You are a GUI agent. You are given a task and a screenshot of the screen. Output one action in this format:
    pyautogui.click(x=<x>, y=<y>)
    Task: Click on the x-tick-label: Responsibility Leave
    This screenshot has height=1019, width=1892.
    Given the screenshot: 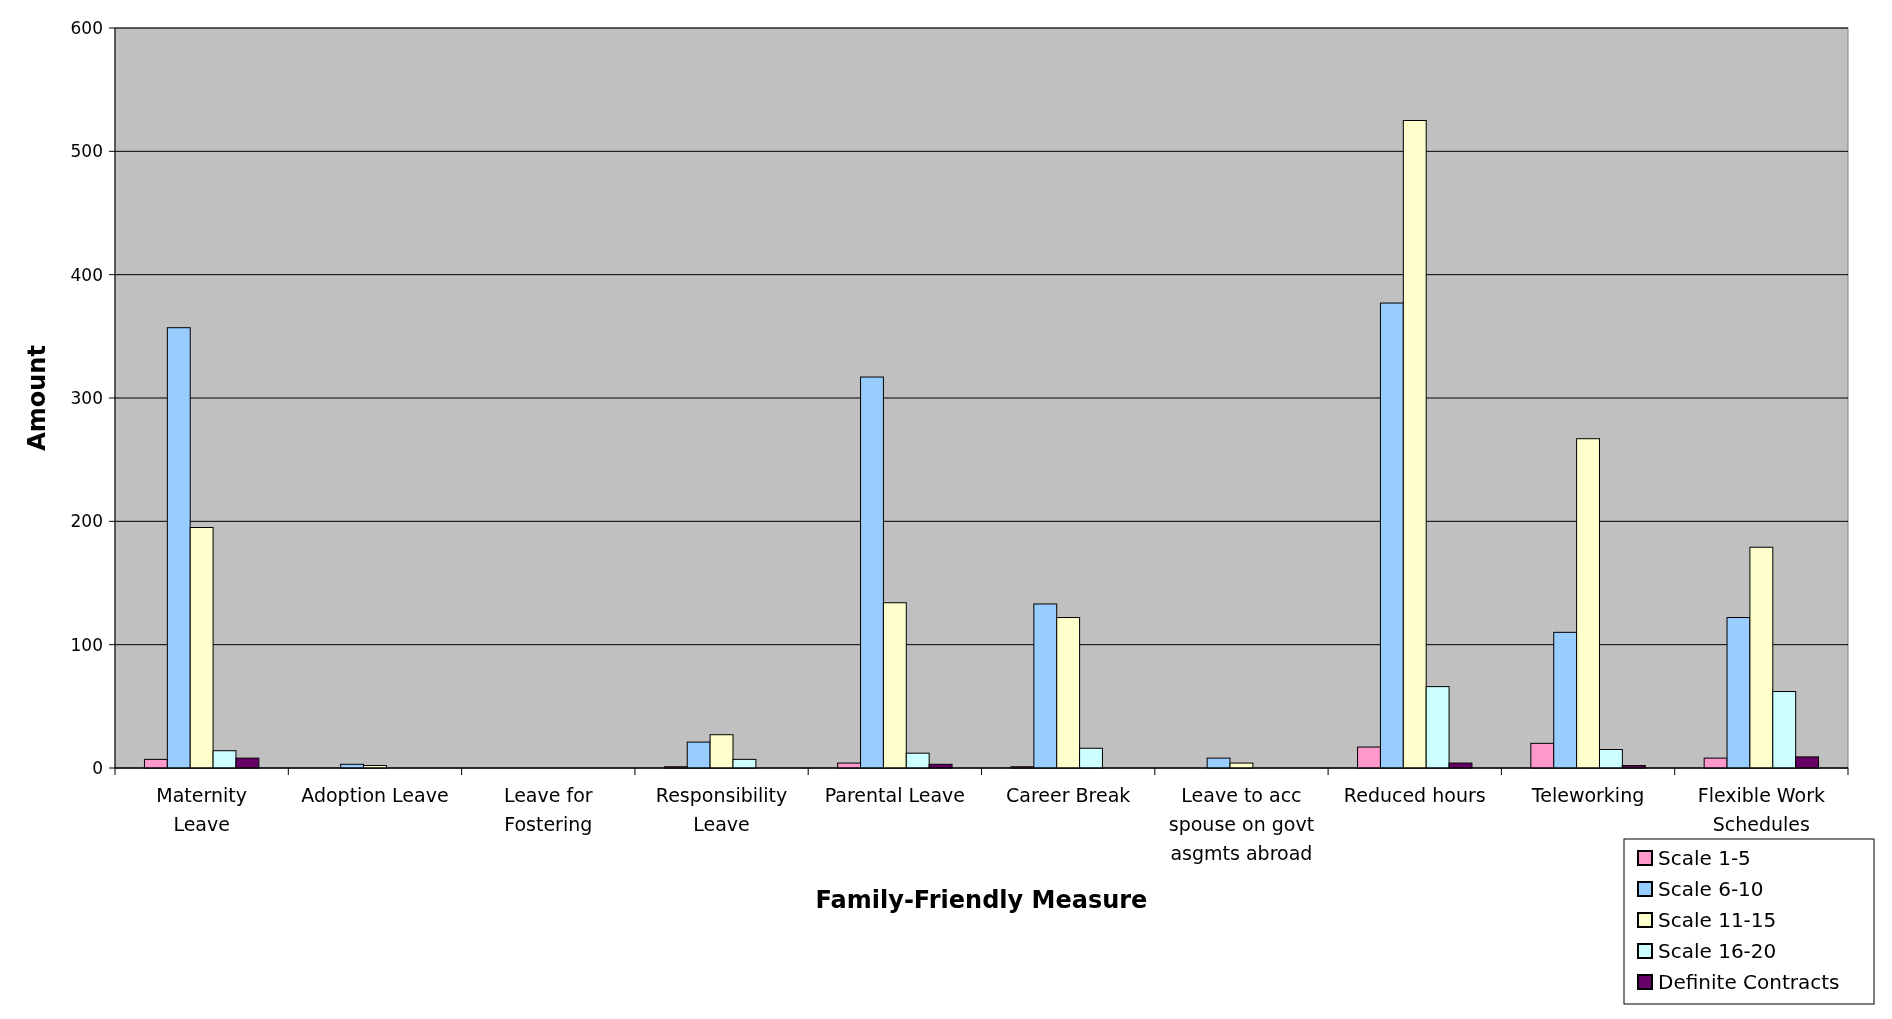 What is the action you would take?
    pyautogui.click(x=721, y=809)
    